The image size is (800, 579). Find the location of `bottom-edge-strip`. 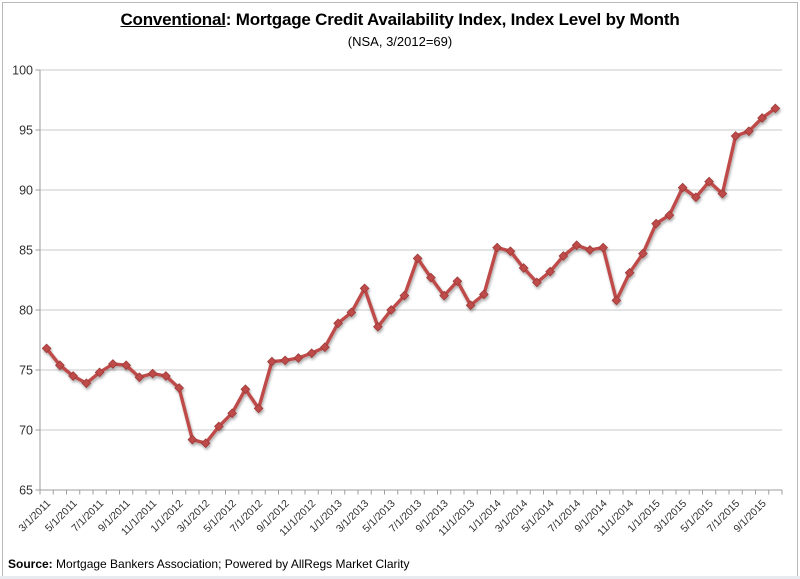

bottom-edge-strip is located at coordinates (400, 577).